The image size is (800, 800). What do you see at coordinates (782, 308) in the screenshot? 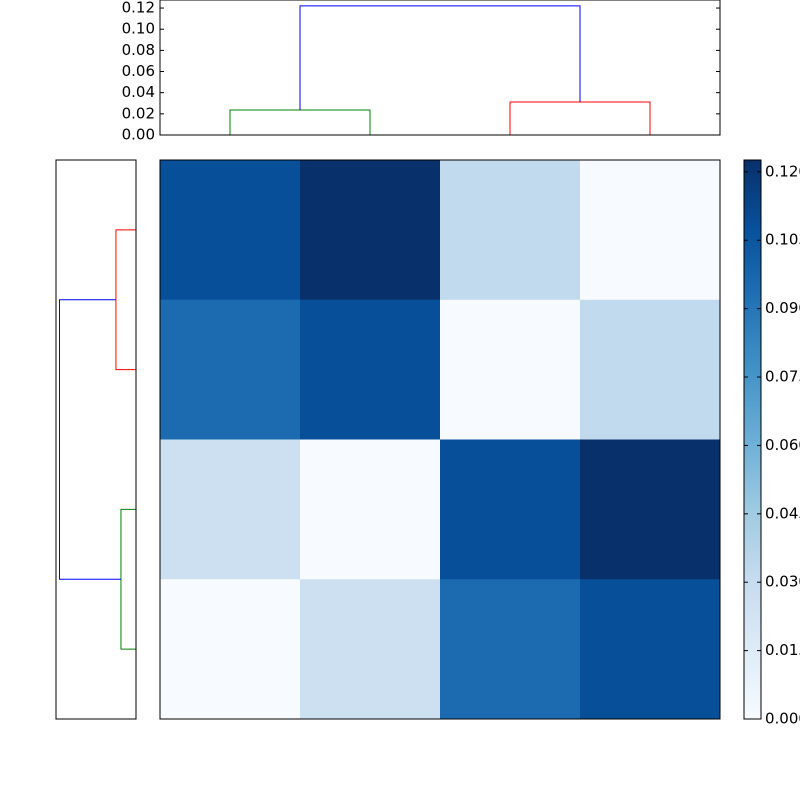
I see `colorbar-tick-label: 0.090` at bounding box center [782, 308].